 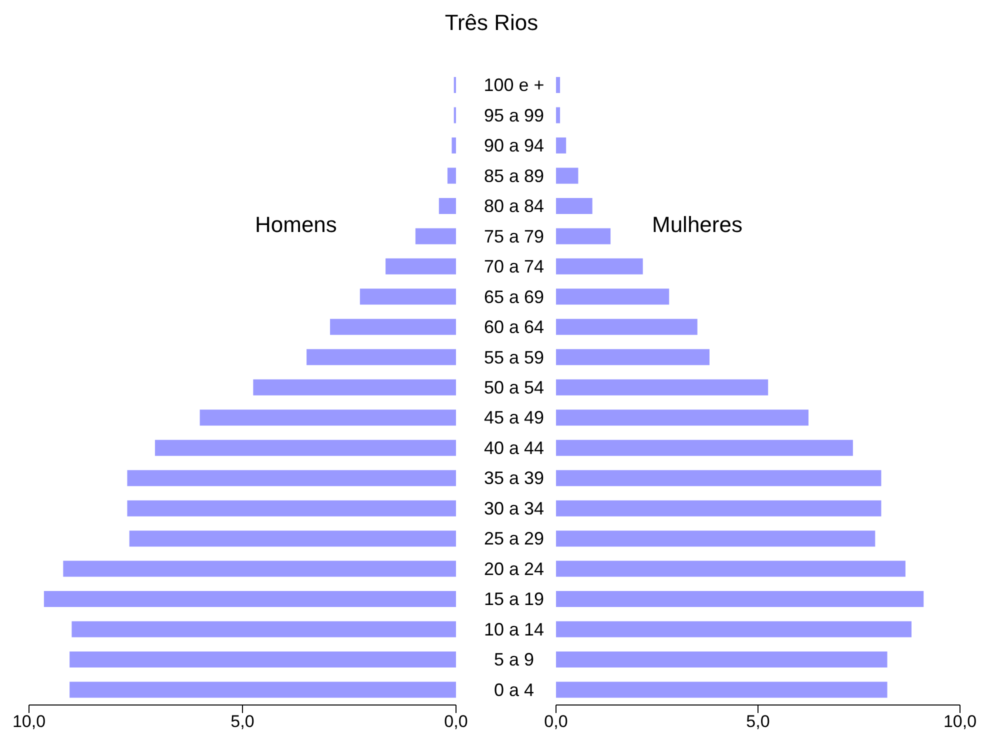 What do you see at coordinates (514, 327) in the screenshot?
I see `y-tick-label: 60 a 64` at bounding box center [514, 327].